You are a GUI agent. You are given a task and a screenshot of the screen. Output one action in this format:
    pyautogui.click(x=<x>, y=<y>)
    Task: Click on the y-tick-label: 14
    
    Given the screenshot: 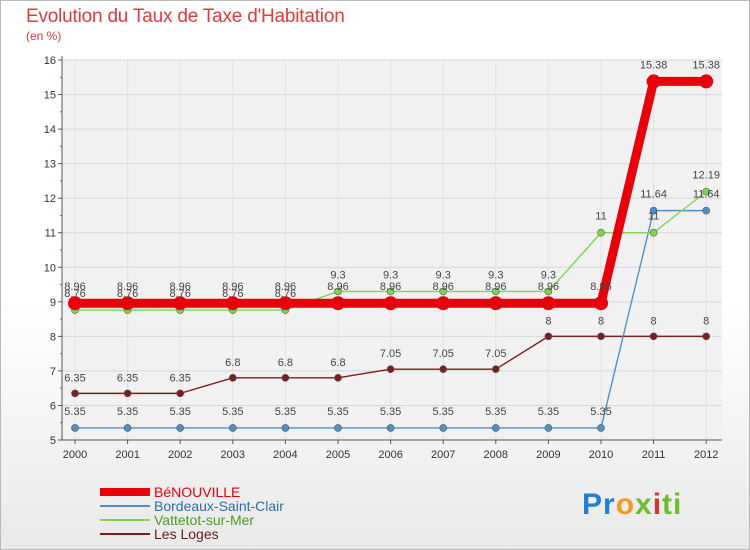 What is the action you would take?
    pyautogui.click(x=50, y=130)
    